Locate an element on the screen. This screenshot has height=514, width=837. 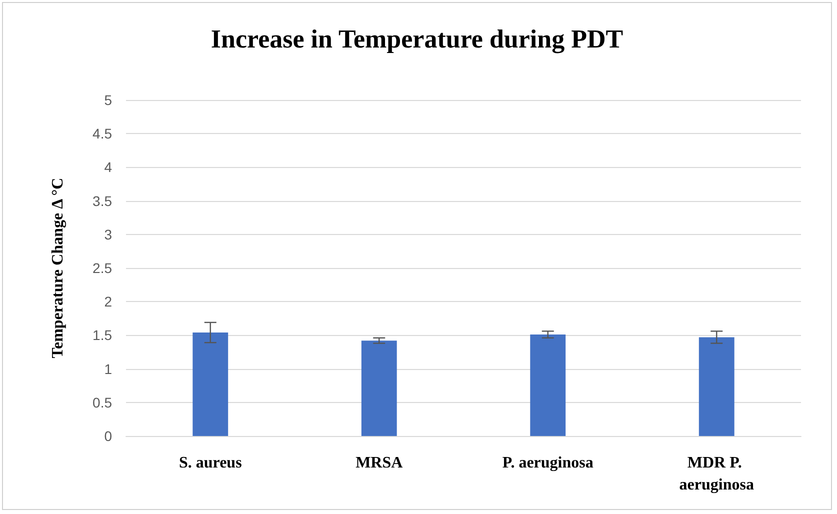
chart-title: Increase in Temperature during PDT is located at coordinates (417, 39).